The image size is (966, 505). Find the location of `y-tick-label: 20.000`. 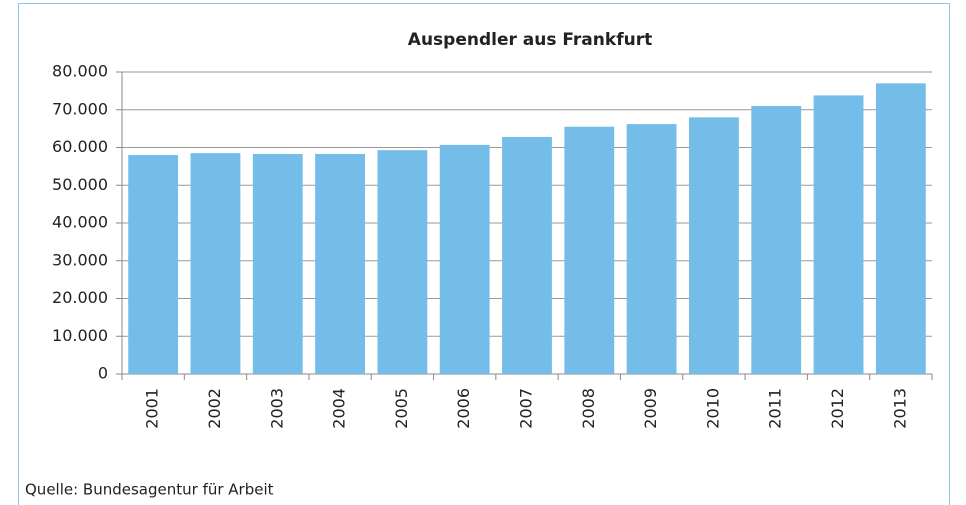

y-tick-label: 20.000 is located at coordinates (80, 297).